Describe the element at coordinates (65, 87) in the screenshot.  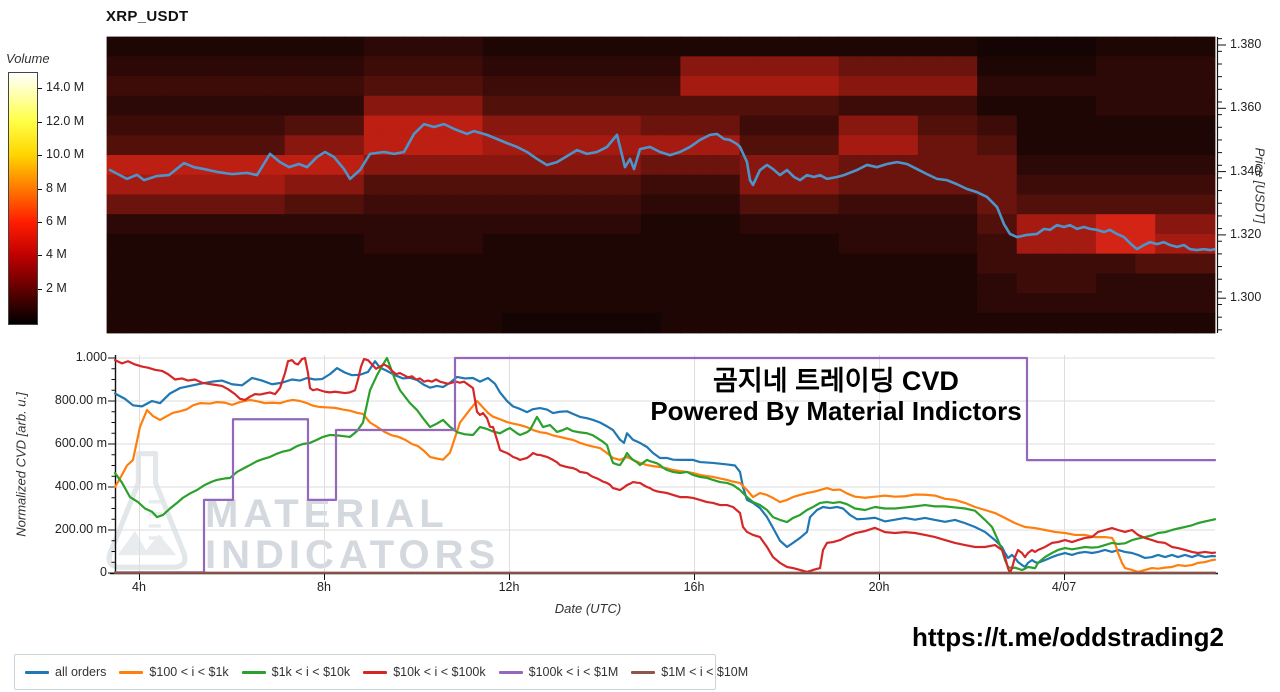
I see `colorbar-tick-label: 14.0 M` at that location.